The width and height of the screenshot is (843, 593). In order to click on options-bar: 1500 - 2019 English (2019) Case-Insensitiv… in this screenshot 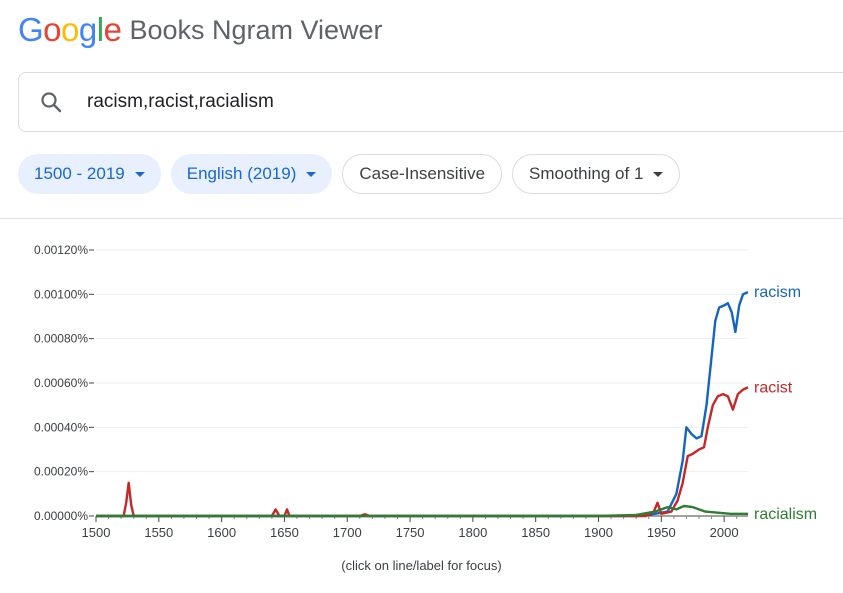, I will do `click(349, 174)`.